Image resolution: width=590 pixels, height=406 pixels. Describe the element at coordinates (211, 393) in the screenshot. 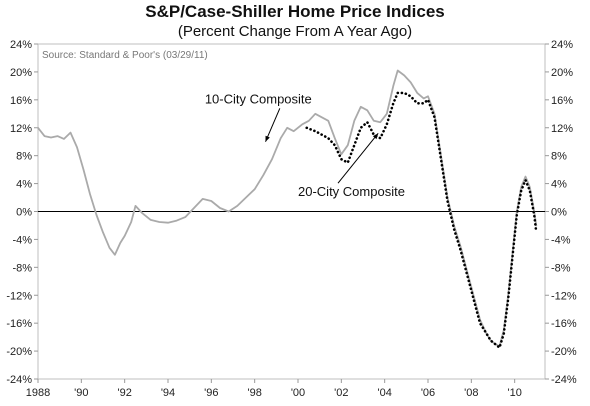

I see `x-tick-label: '96` at that location.